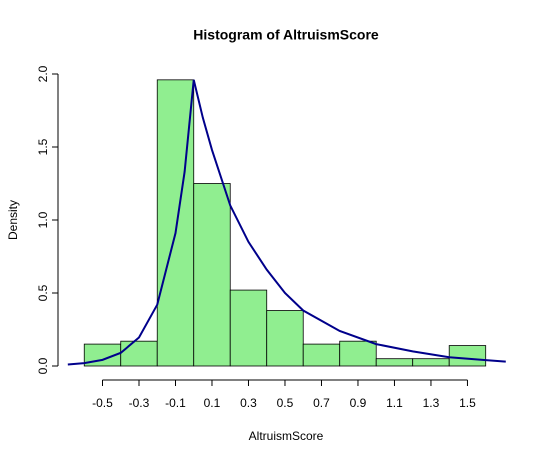 The image size is (540, 462). I want to click on y-tick-label: 0.5, so click(43, 292).